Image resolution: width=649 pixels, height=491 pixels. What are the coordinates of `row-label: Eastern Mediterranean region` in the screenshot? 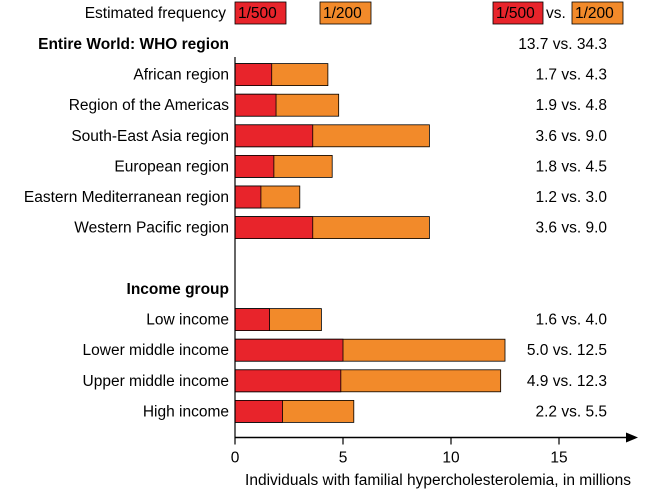 It's located at (126, 197).